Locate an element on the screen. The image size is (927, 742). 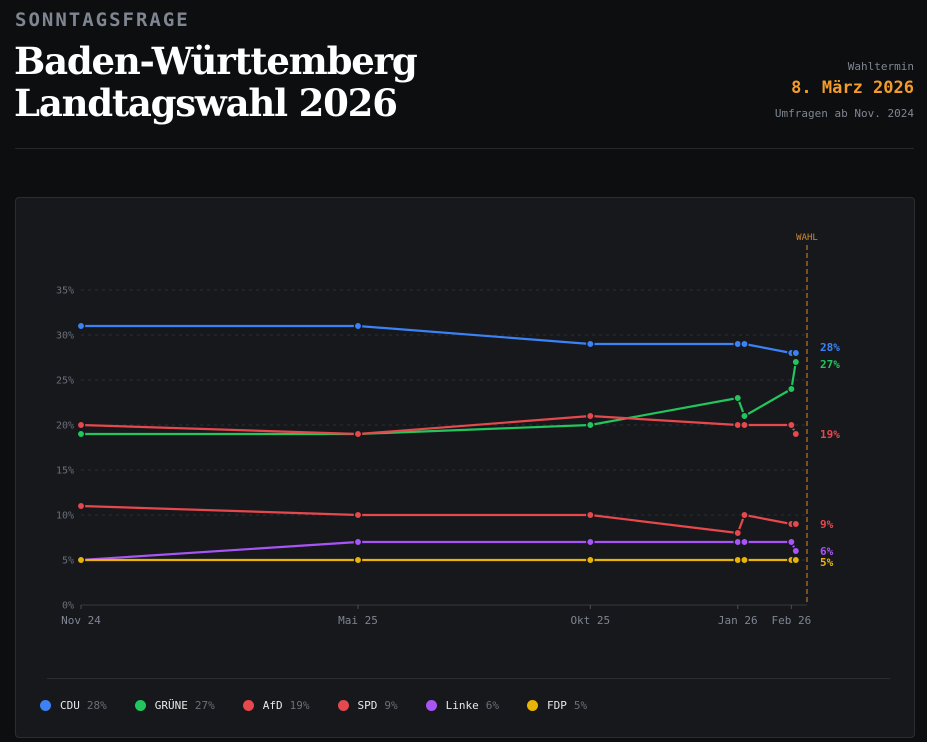
legend-item-cdu: CDU 28% is located at coordinates (73, 705).